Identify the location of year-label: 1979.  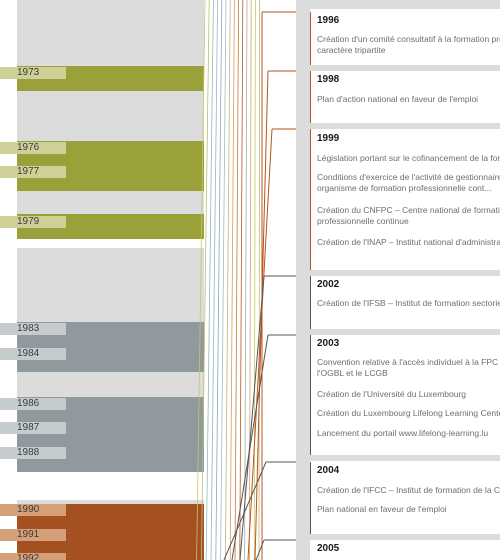
(33, 222).